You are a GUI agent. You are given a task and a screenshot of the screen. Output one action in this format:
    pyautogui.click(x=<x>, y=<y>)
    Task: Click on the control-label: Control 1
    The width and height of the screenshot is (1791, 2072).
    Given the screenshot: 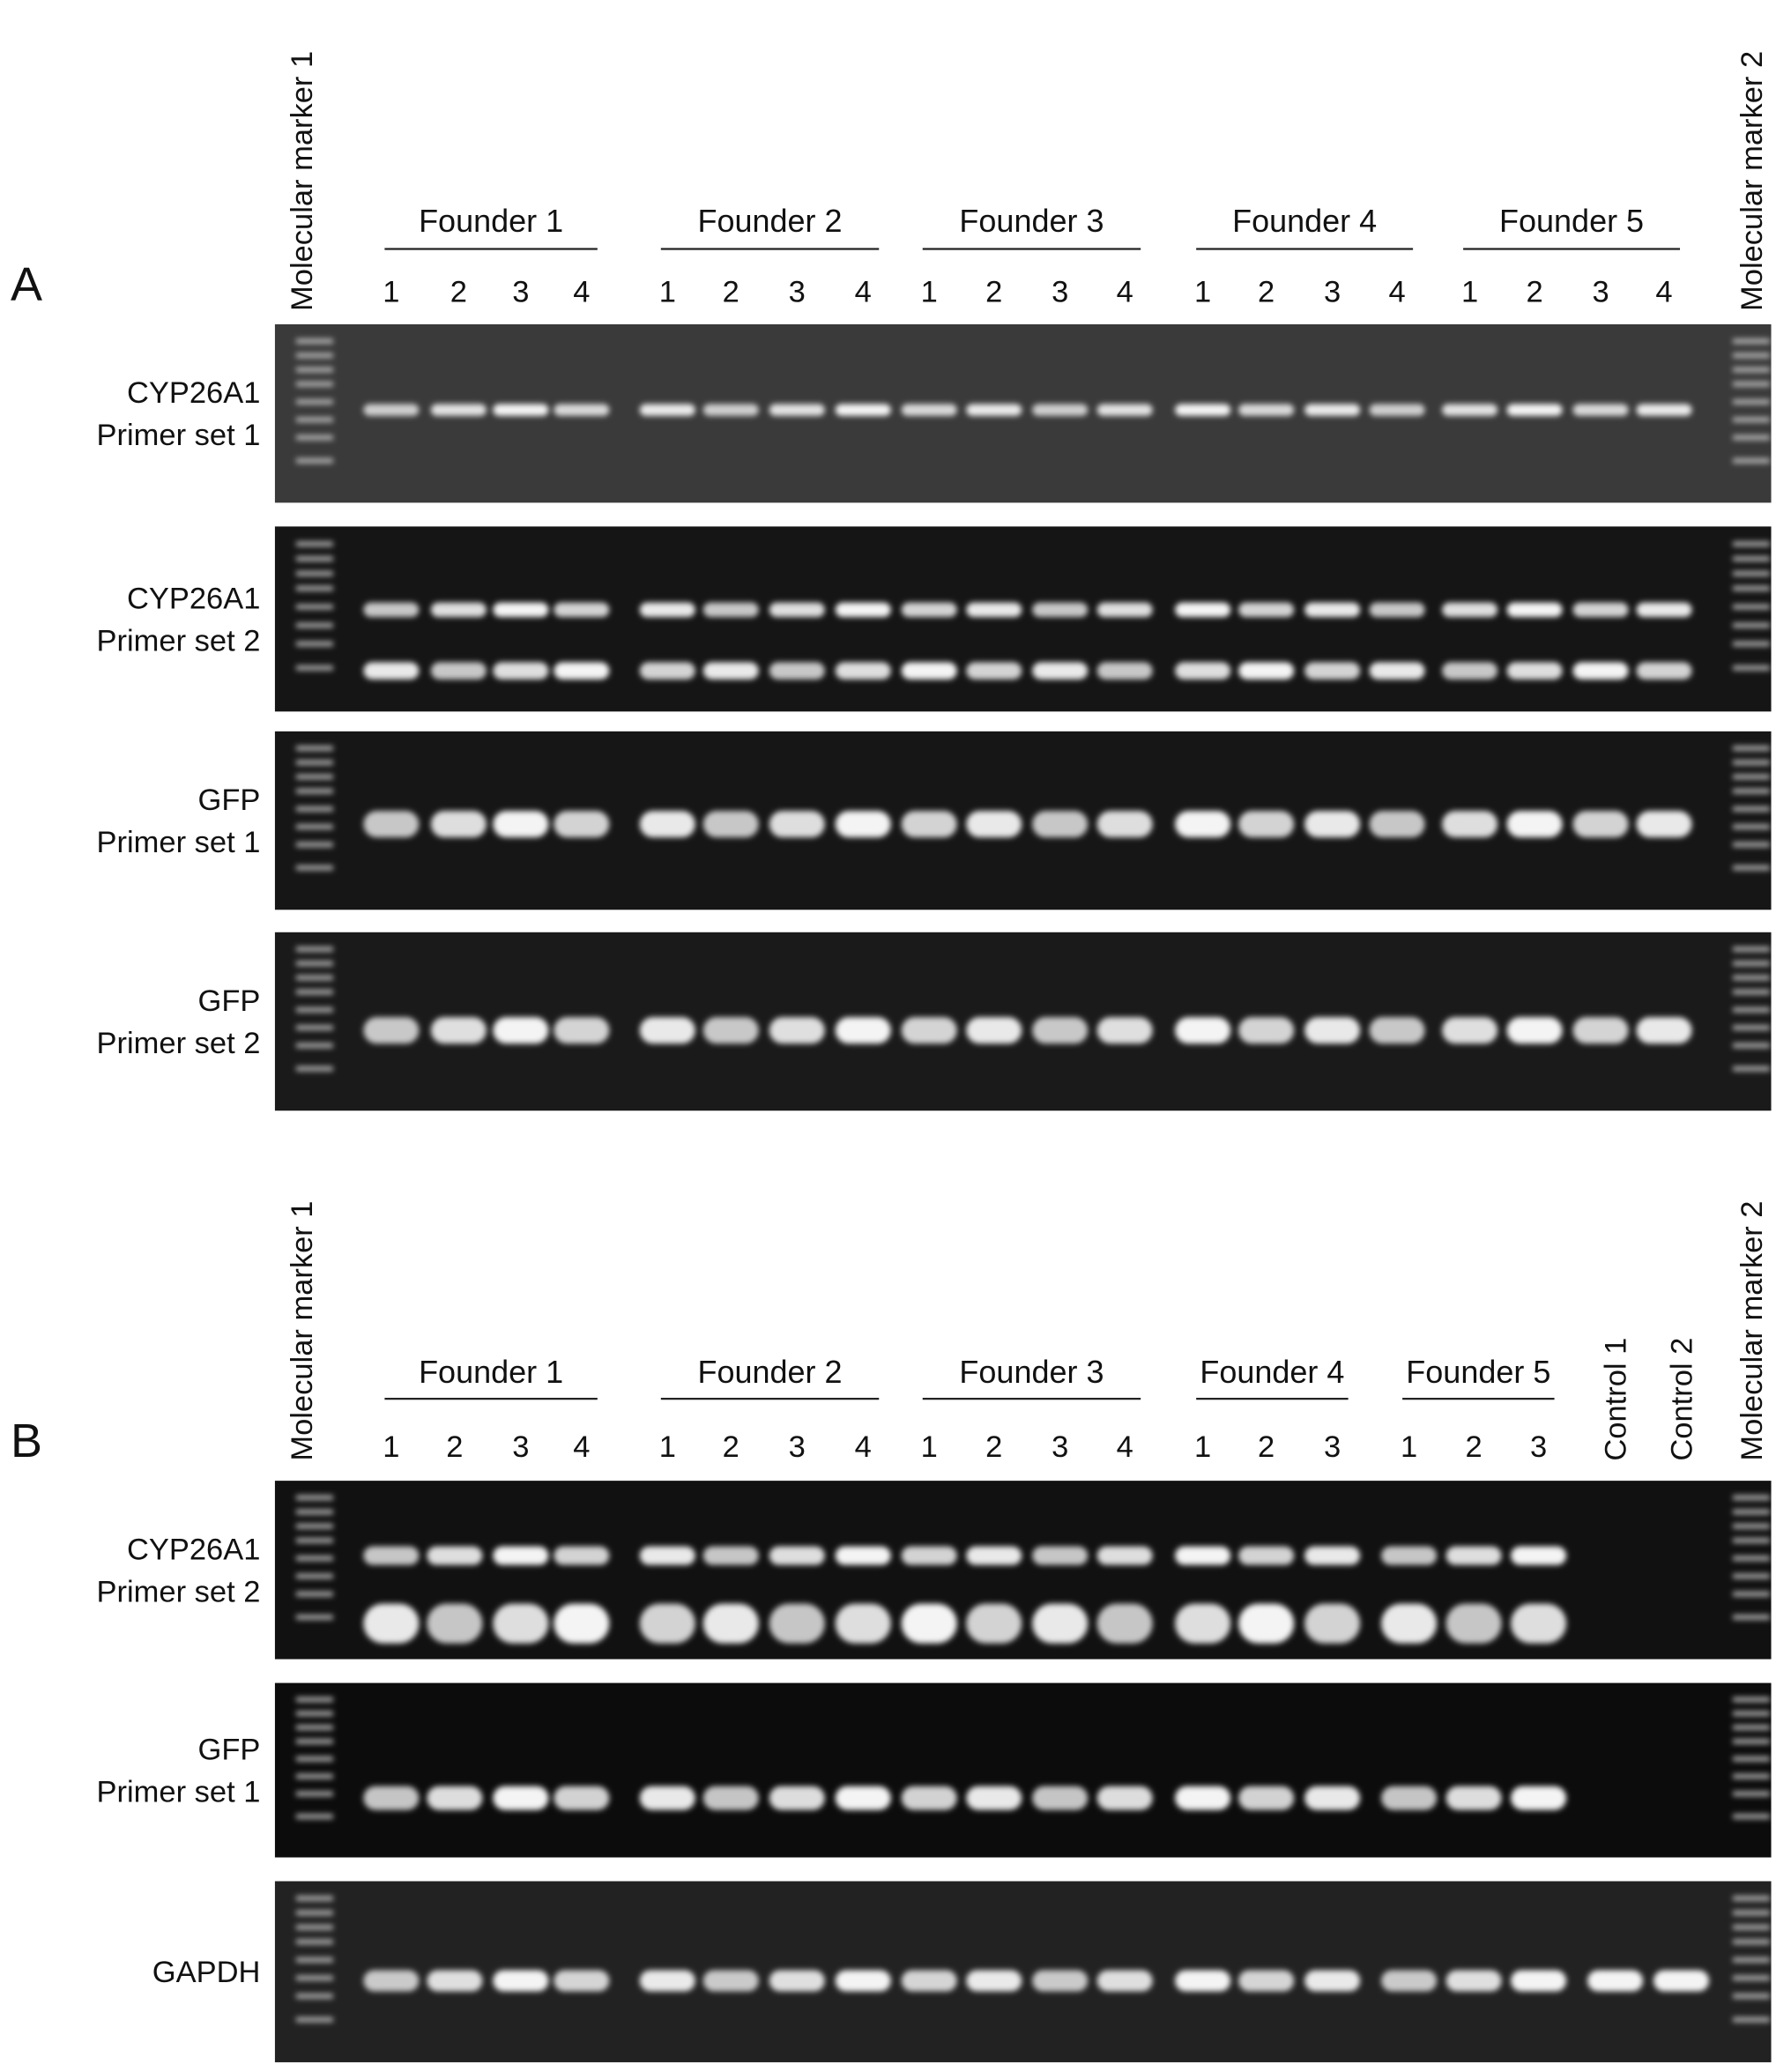 What is the action you would take?
    pyautogui.click(x=1616, y=1399)
    